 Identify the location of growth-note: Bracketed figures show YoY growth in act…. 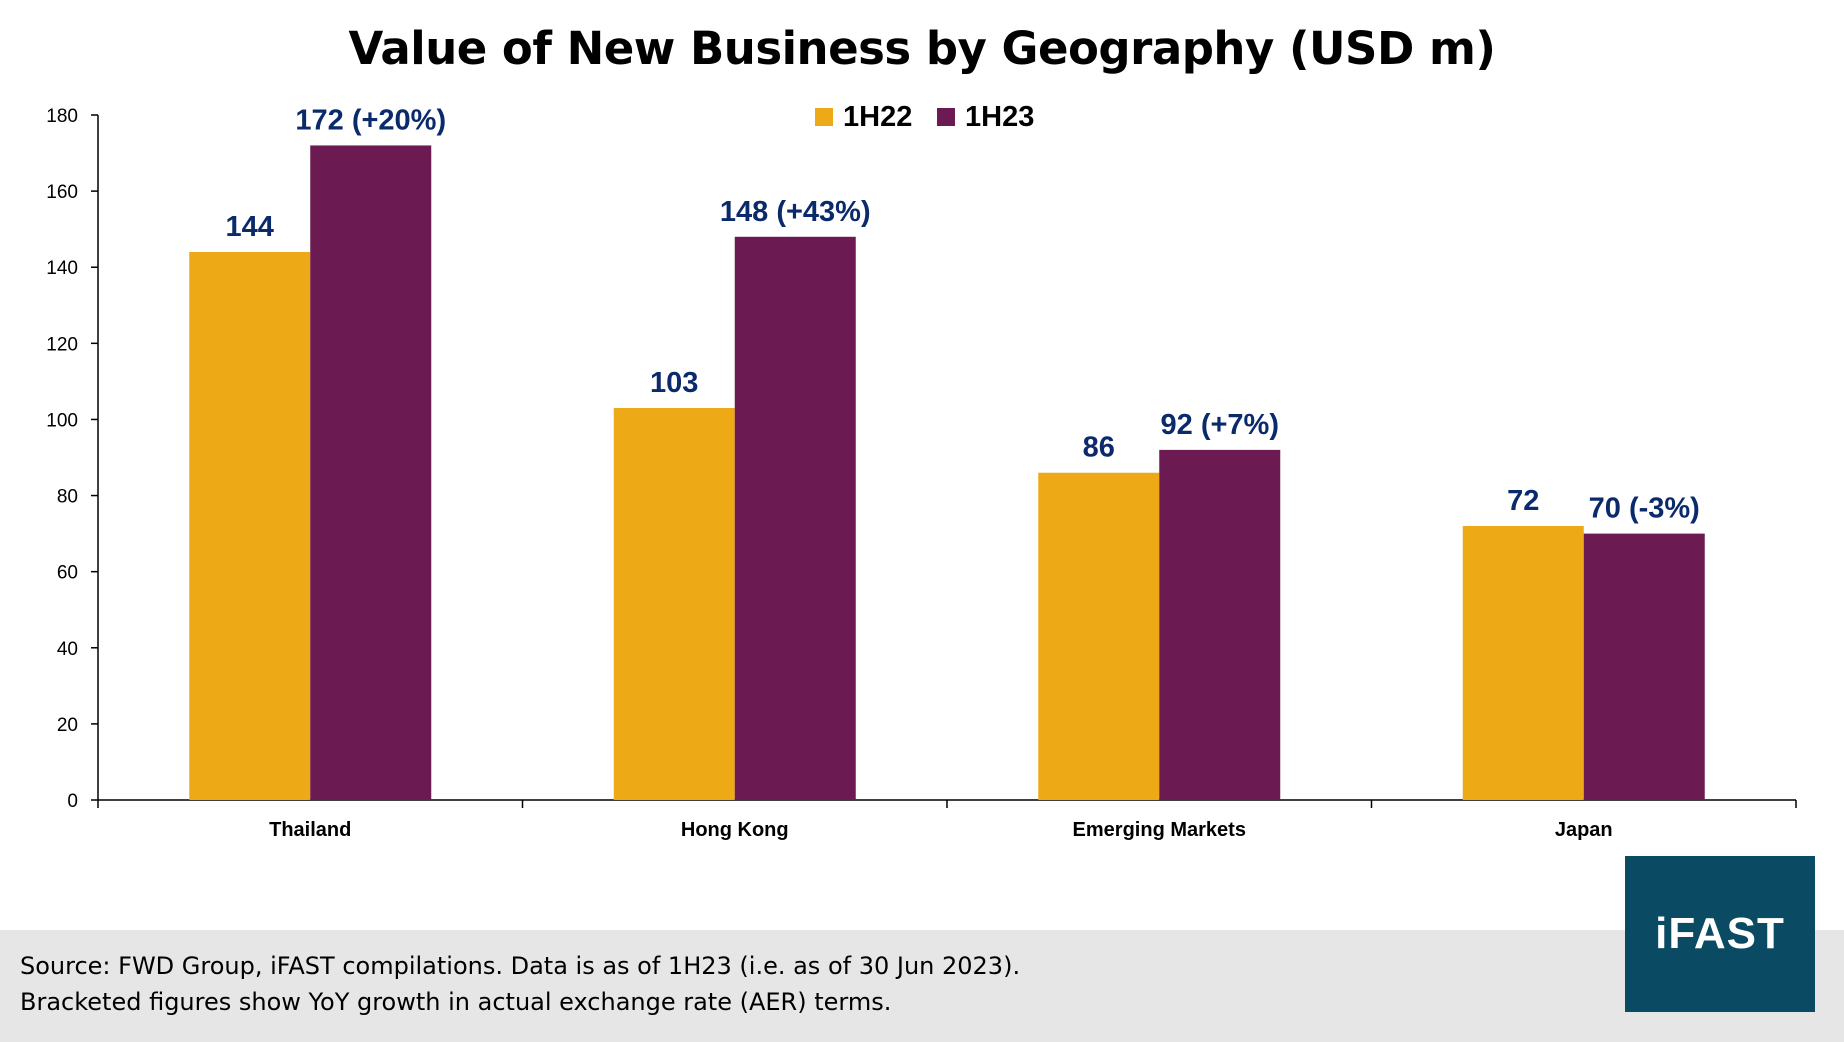
(456, 1002).